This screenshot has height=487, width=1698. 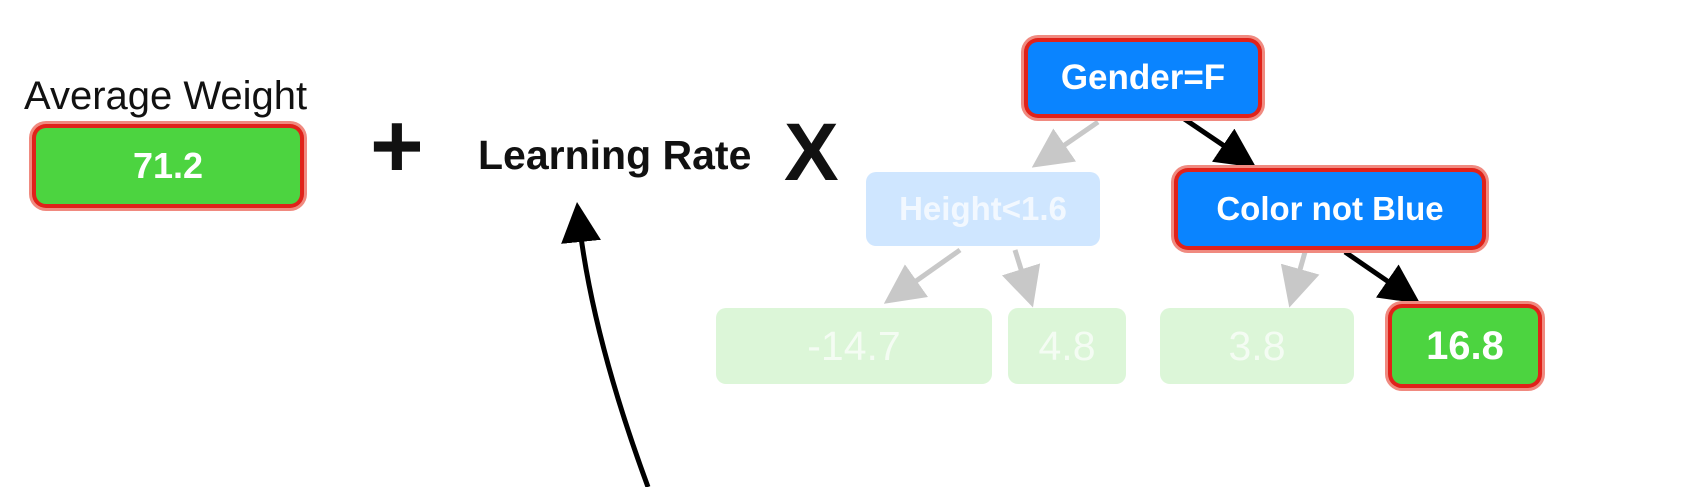 What do you see at coordinates (1257, 346) in the screenshot?
I see `tree-leaf-3: 3.8` at bounding box center [1257, 346].